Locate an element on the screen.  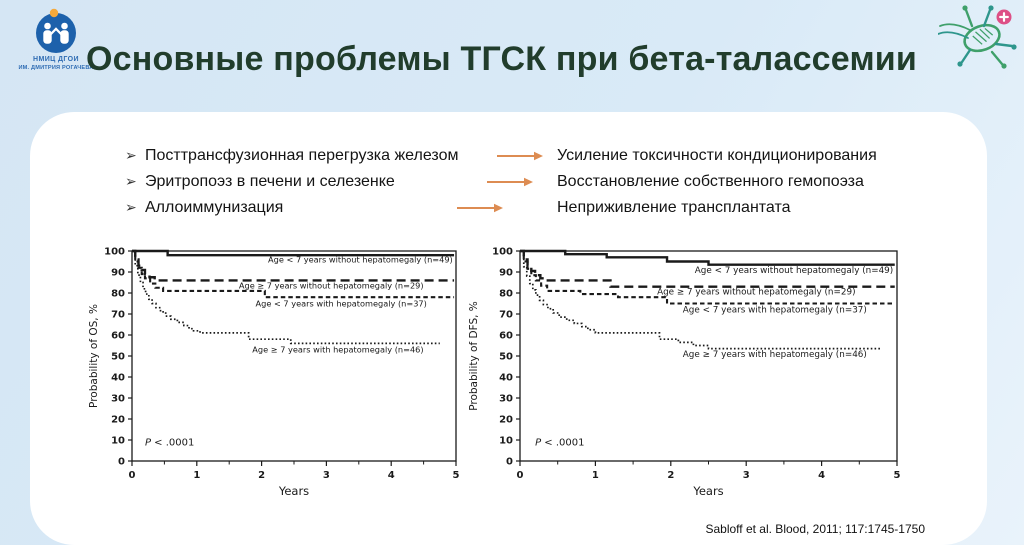
y-axis-title: Probability of DFS, % is located at coordinates (474, 356).